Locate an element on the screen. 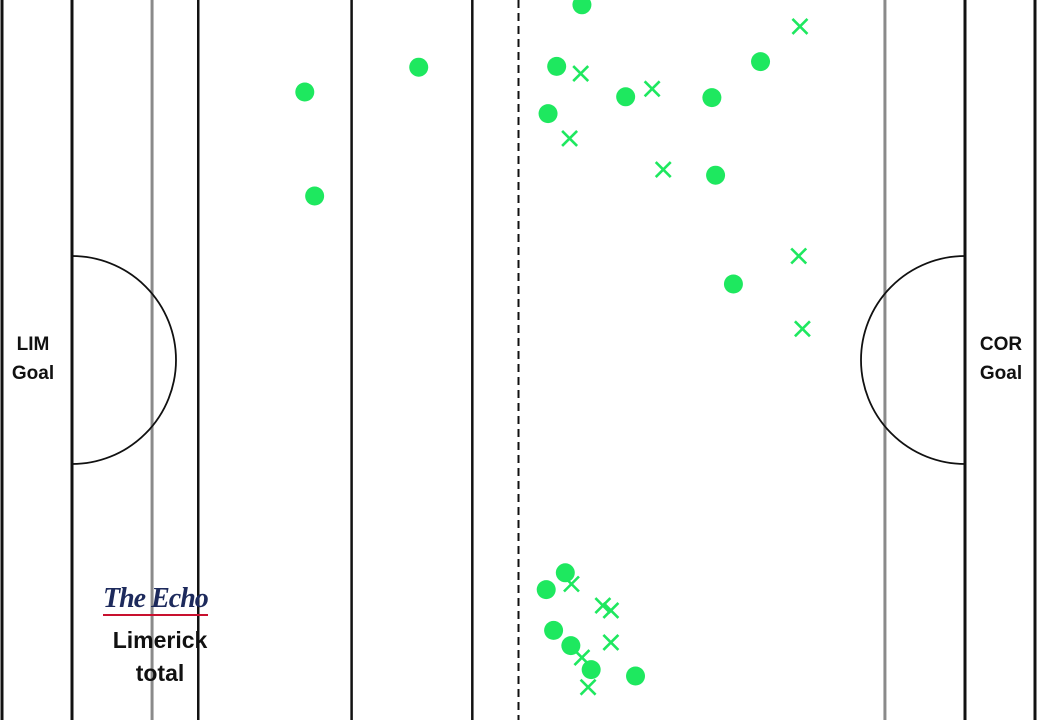 This screenshot has height=720, width=1040. brand-logo: The Echo is located at coordinates (156, 599).